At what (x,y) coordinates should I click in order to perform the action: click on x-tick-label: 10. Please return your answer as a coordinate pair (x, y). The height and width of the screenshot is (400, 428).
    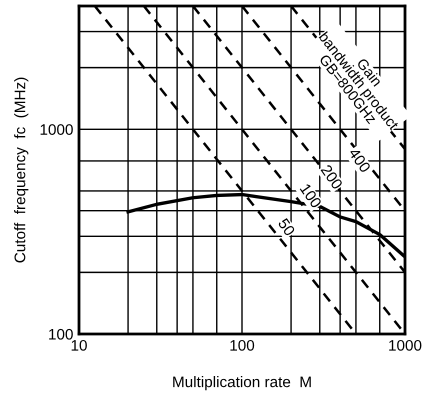
    Looking at the image, I should click on (79, 345).